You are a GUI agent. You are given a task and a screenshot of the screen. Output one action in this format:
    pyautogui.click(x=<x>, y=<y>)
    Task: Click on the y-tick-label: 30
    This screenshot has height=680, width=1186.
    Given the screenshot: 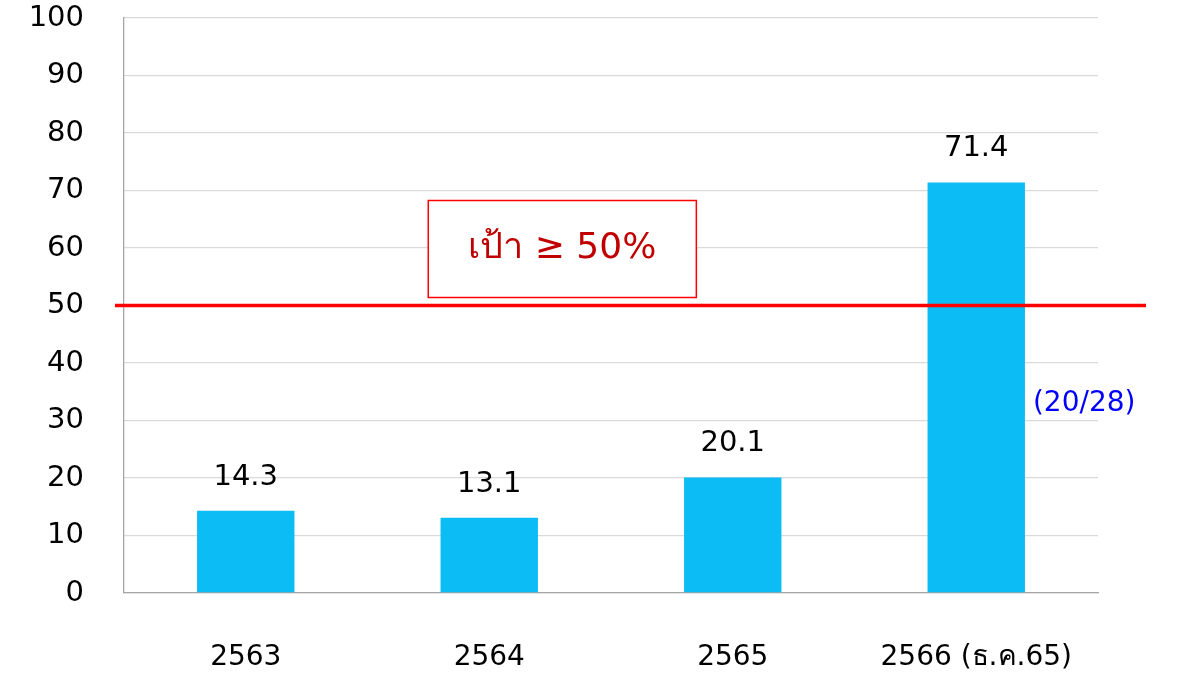 What is the action you would take?
    pyautogui.click(x=65, y=418)
    